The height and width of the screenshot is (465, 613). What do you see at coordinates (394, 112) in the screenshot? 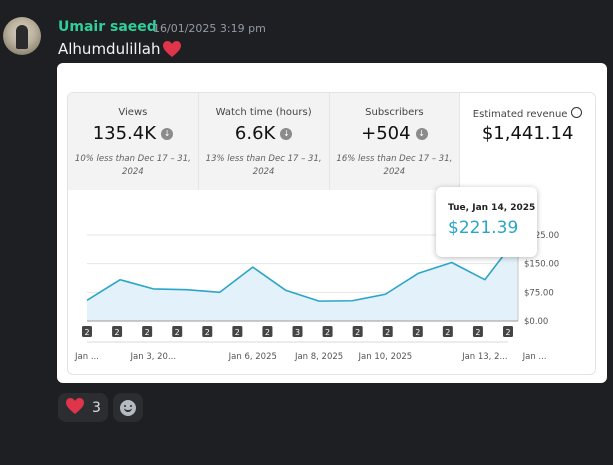
I see `metric-label: Subscribers` at bounding box center [394, 112].